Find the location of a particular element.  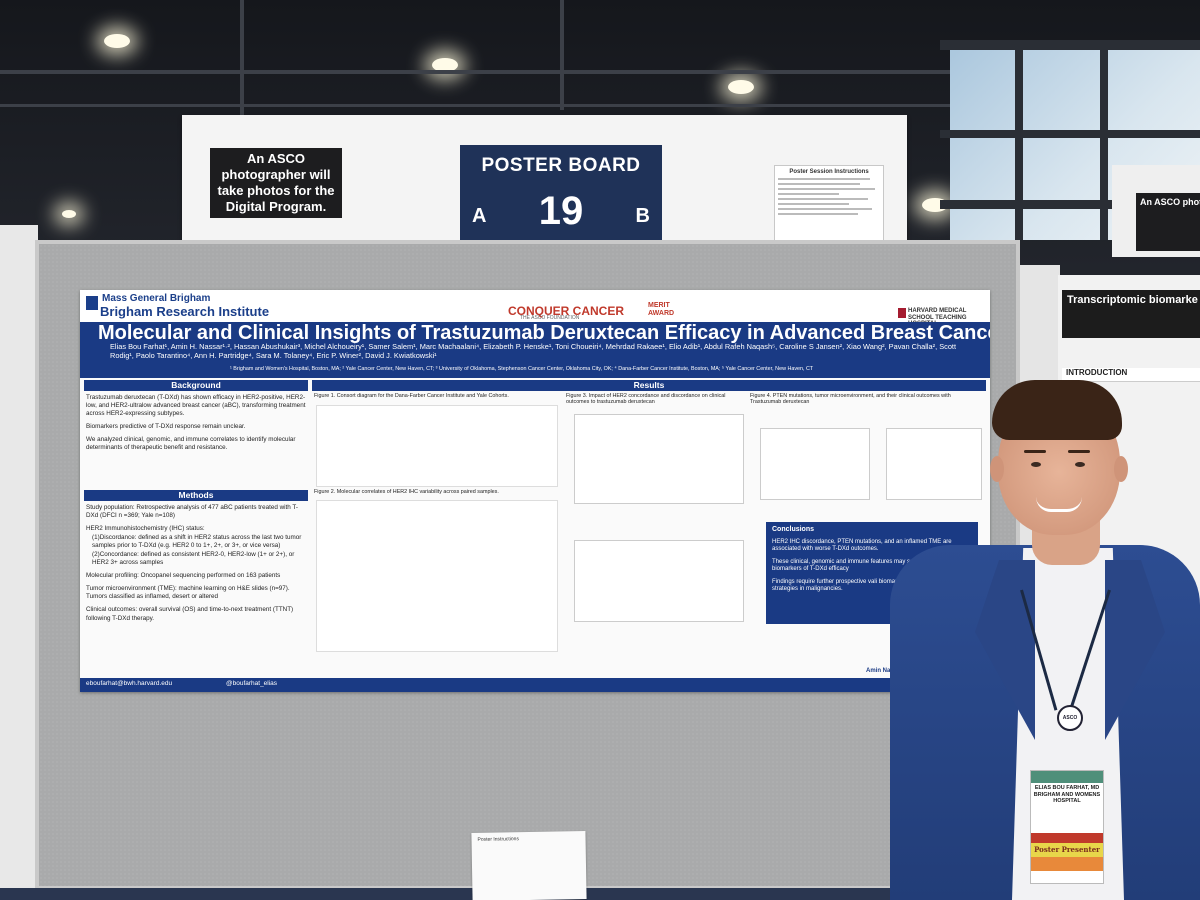

session-instructions: Poster Session Instructions is located at coordinates (829, 206).